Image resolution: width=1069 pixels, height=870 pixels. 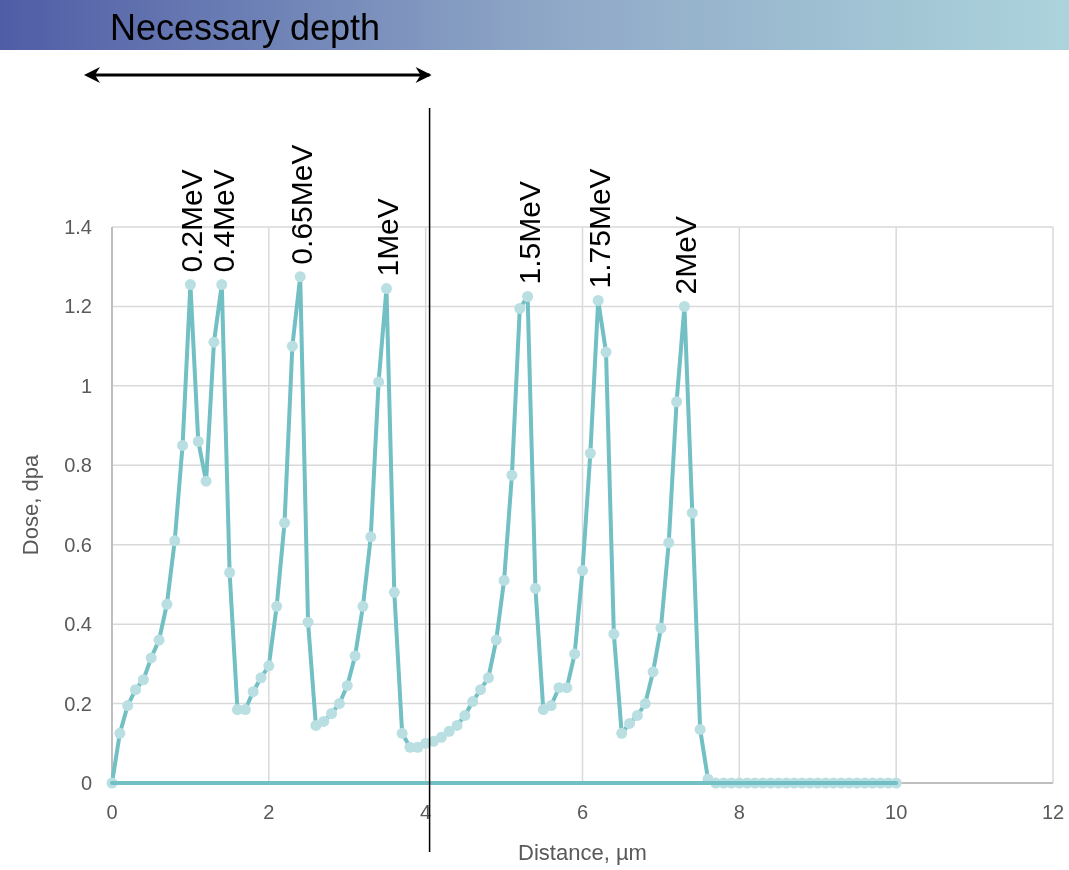 What do you see at coordinates (78, 306) in the screenshot?
I see `y-tick-label: 1.2` at bounding box center [78, 306].